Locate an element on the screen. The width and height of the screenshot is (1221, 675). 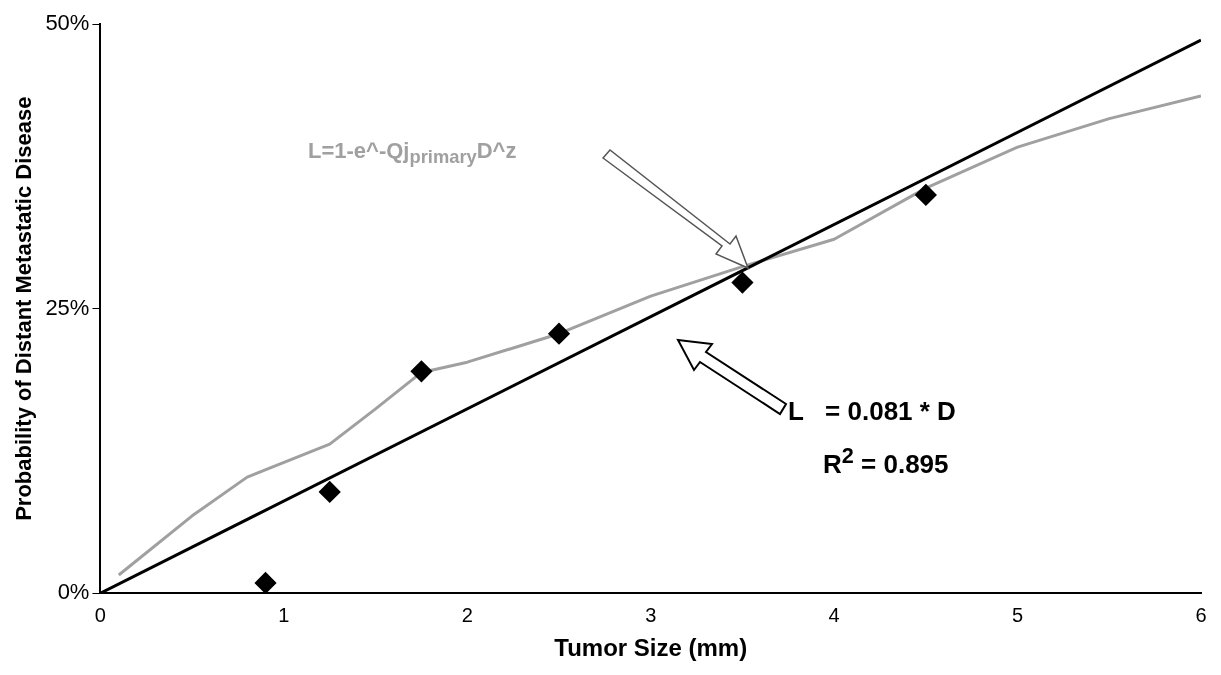
annotation: R$^{2}$ = 0.895 is located at coordinates (886, 461).